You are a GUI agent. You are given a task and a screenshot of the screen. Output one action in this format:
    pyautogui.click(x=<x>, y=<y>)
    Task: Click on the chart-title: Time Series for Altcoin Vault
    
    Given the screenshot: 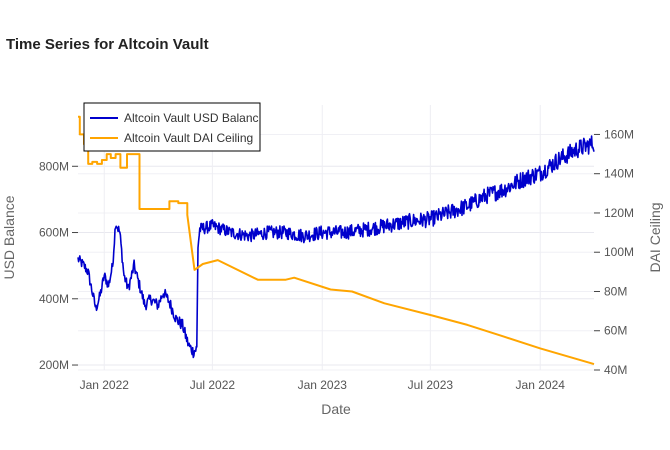 What is the action you would take?
    pyautogui.click(x=107, y=44)
    